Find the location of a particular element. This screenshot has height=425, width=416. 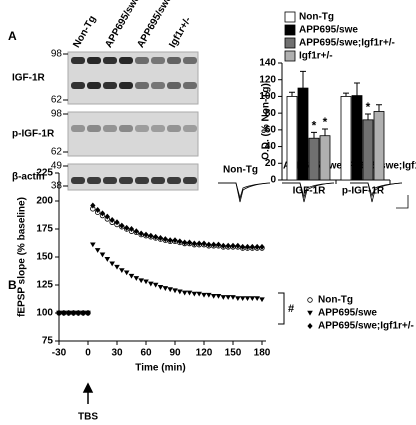

mw-marker: 38 is located at coordinates (57, 186).